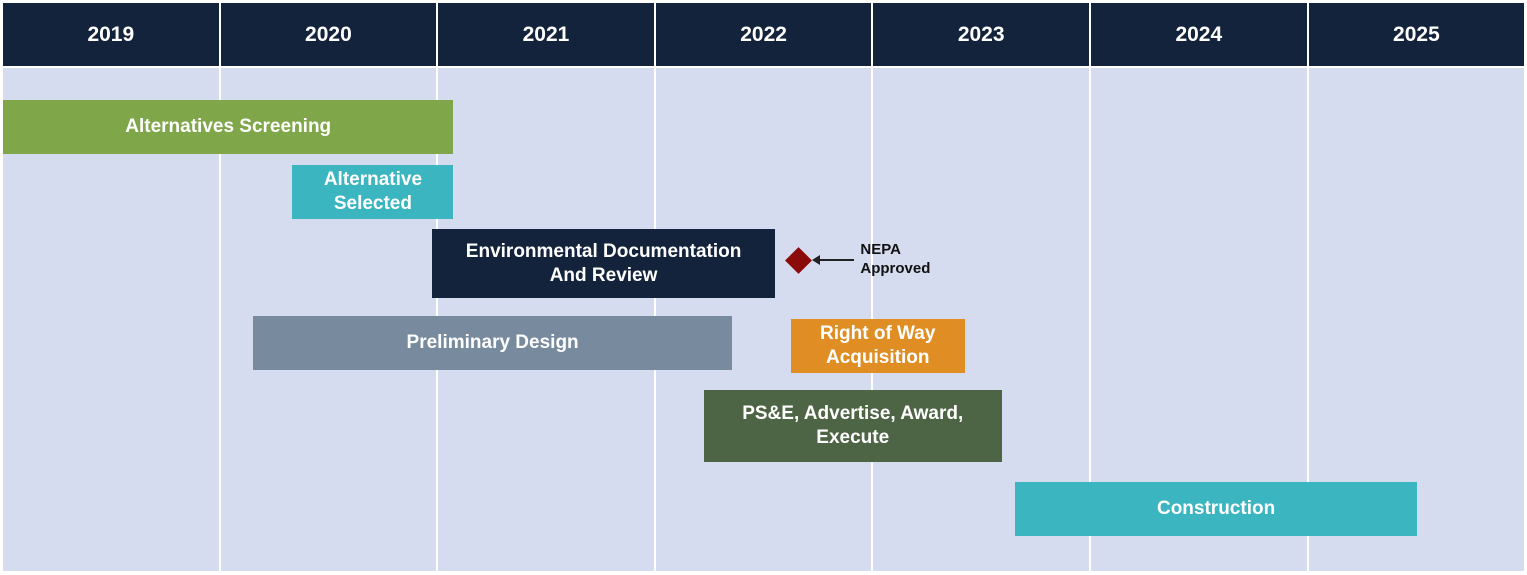  Describe the element at coordinates (328, 34) in the screenshot. I see `year-header: 2020` at that location.